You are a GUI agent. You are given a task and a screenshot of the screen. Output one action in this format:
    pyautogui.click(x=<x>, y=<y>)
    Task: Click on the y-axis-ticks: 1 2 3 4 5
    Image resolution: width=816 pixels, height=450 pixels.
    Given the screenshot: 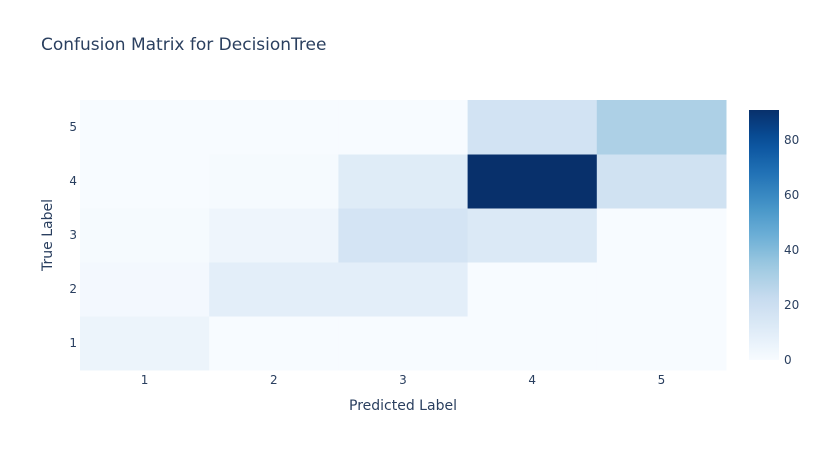 What is the action you would take?
    pyautogui.click(x=73, y=235)
    